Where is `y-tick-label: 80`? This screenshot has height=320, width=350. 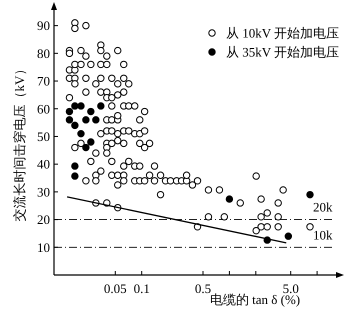
y-tick-label: 80 is located at coordinates (43, 53).